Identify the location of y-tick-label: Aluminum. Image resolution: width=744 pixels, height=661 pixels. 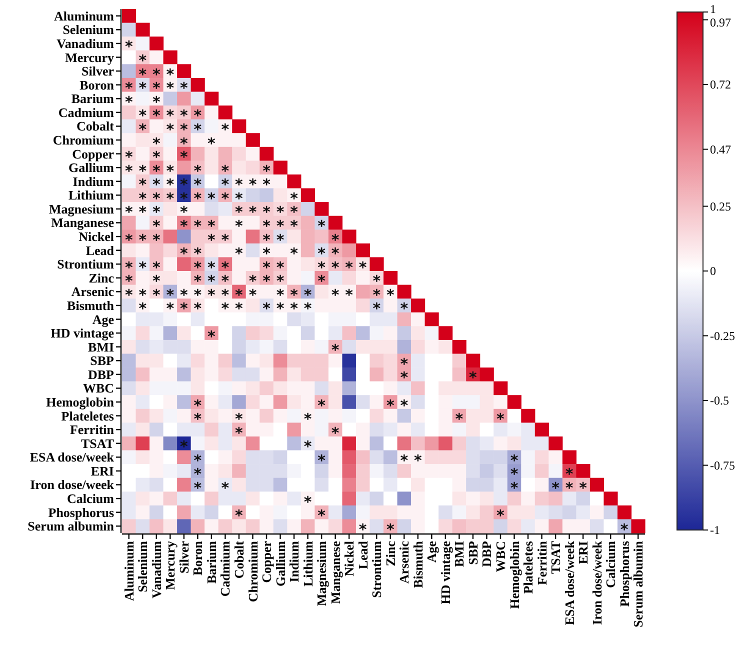
(84, 16).